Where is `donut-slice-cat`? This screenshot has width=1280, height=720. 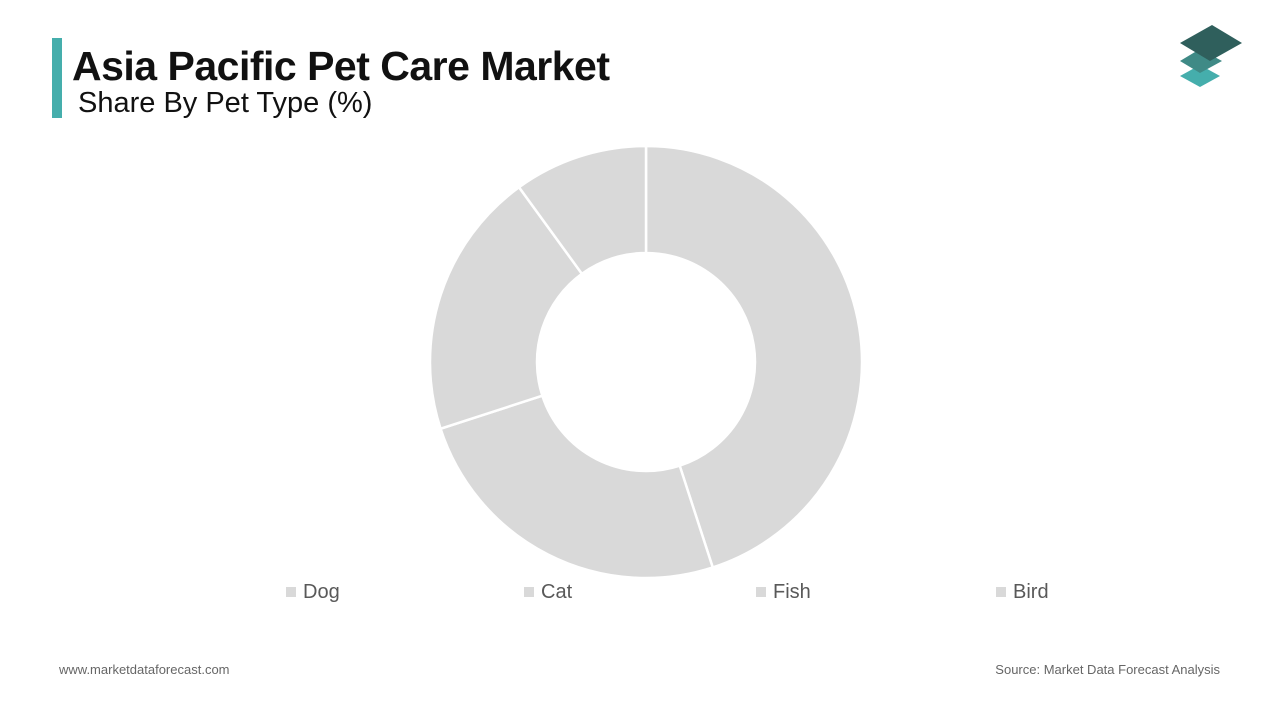 donut-slice-cat is located at coordinates (576, 487).